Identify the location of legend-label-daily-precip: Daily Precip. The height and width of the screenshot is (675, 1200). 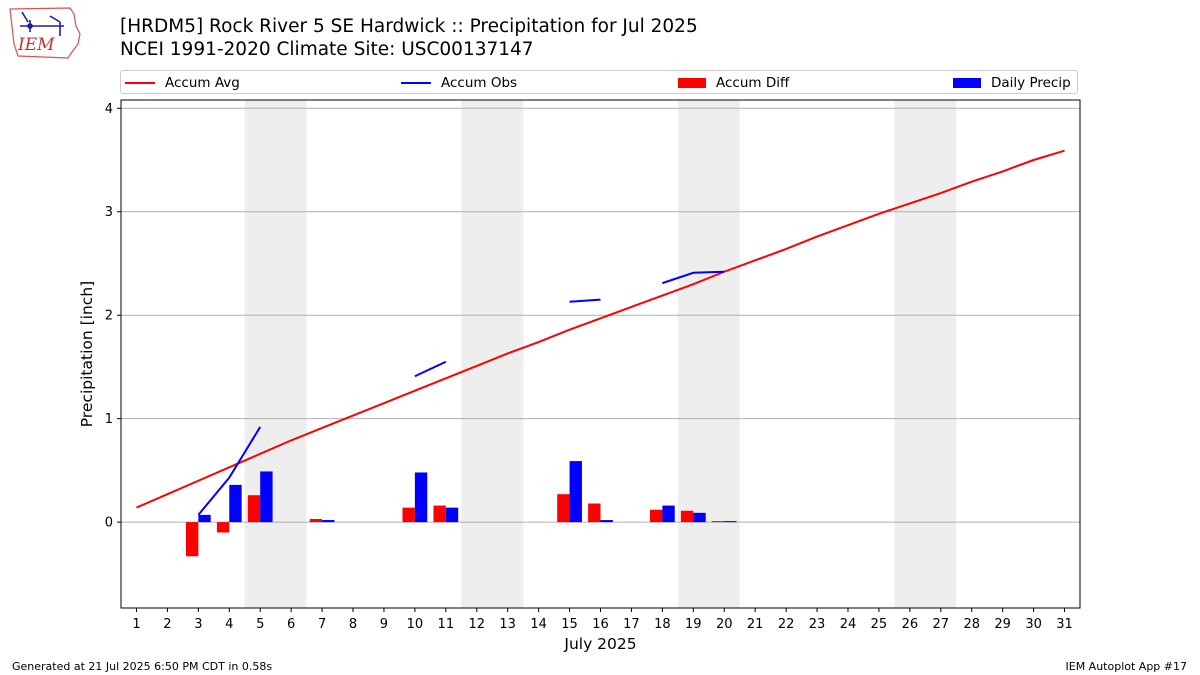
(1031, 83).